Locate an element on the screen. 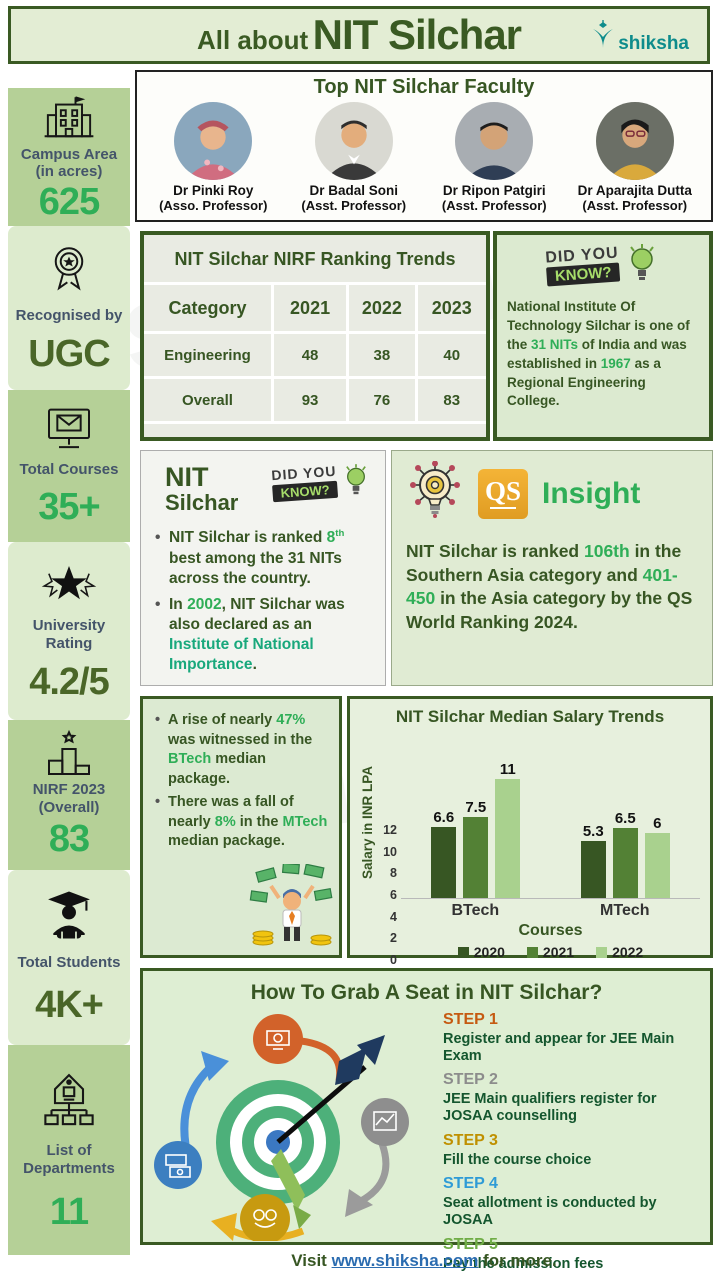  target-dart-illustration is located at coordinates (295, 1127).